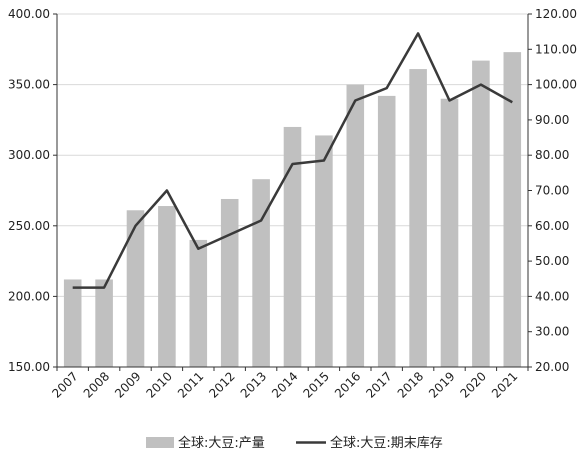 This screenshot has height=458, width=588. Describe the element at coordinates (294, 443) in the screenshot. I see `legend: 全球:大豆:产量 全球:大豆:期末库存` at that location.